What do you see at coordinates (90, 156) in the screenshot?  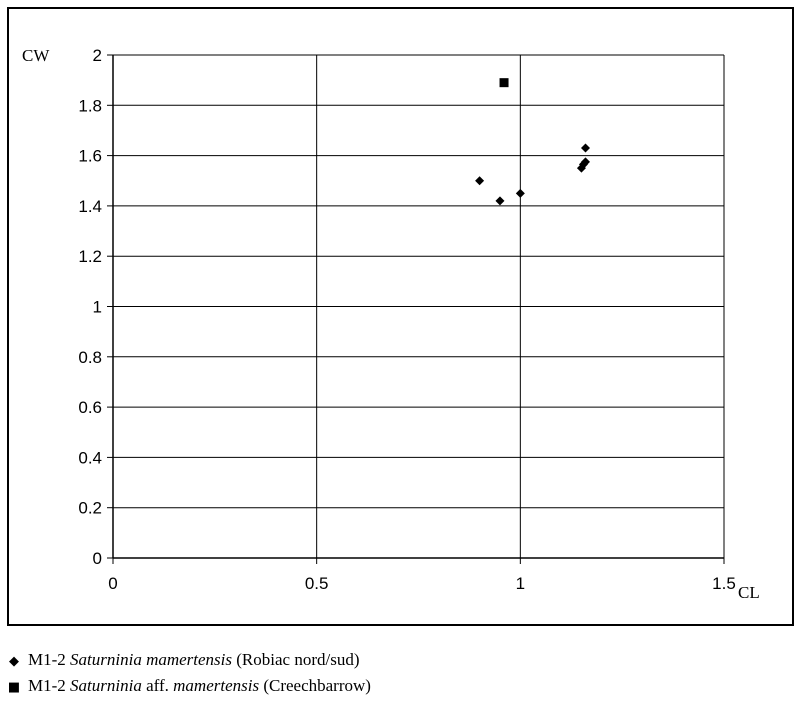 I see `y-tick-label: 1.6` at bounding box center [90, 156].